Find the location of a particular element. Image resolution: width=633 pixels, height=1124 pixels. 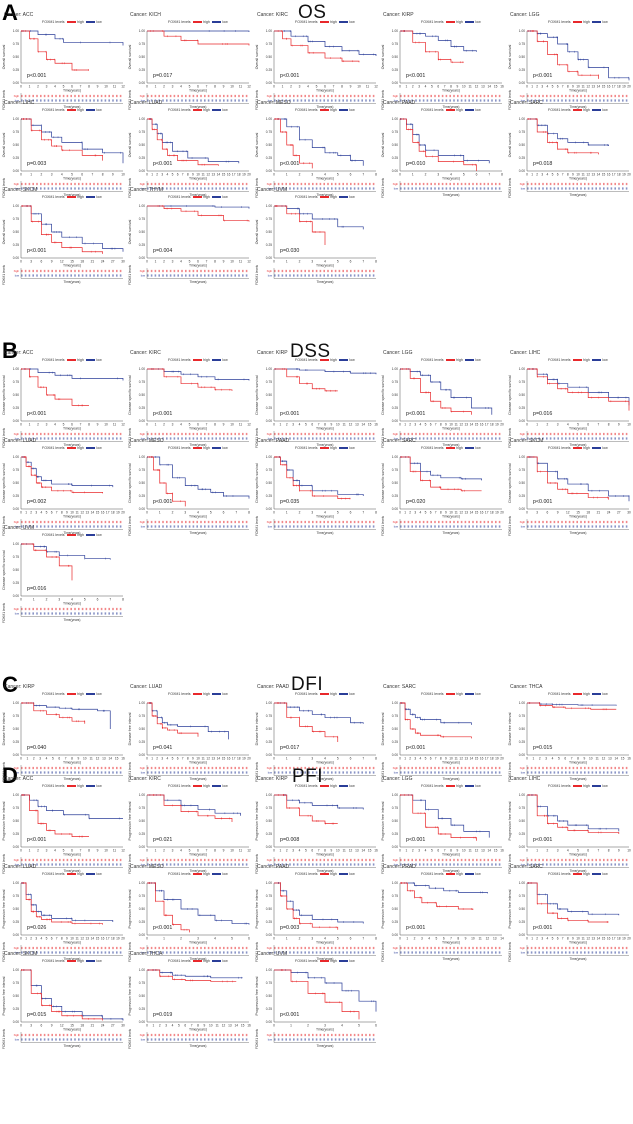

x-tick-label: 27 is located at coordinates (113, 1026).